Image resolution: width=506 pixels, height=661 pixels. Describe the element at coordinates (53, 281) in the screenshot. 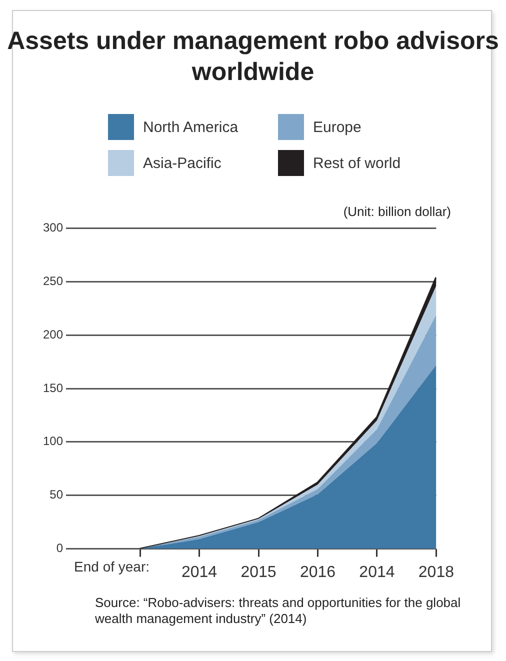

I see `y-tick-label: 250` at that location.